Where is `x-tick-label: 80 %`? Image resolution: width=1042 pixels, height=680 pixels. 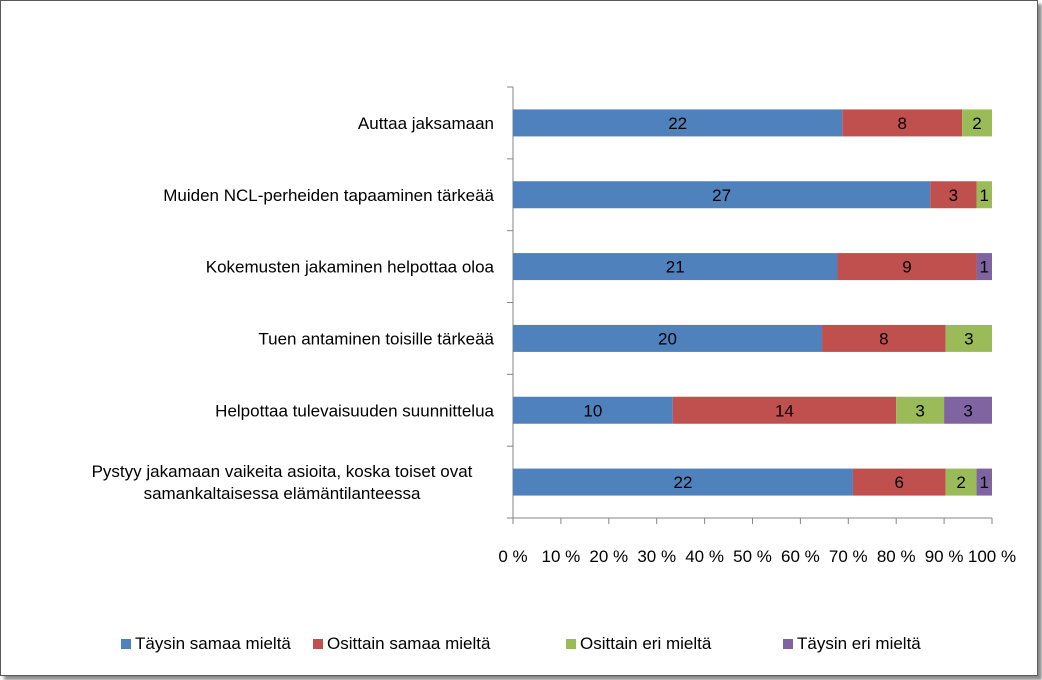
x-tick-label: 80 % is located at coordinates (896, 556).